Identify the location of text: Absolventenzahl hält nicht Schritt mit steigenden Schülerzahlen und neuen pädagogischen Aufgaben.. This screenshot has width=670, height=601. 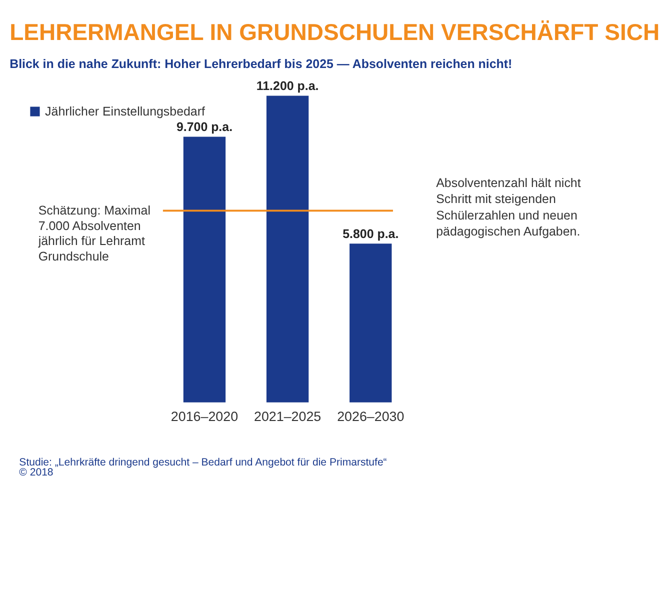
(509, 207).